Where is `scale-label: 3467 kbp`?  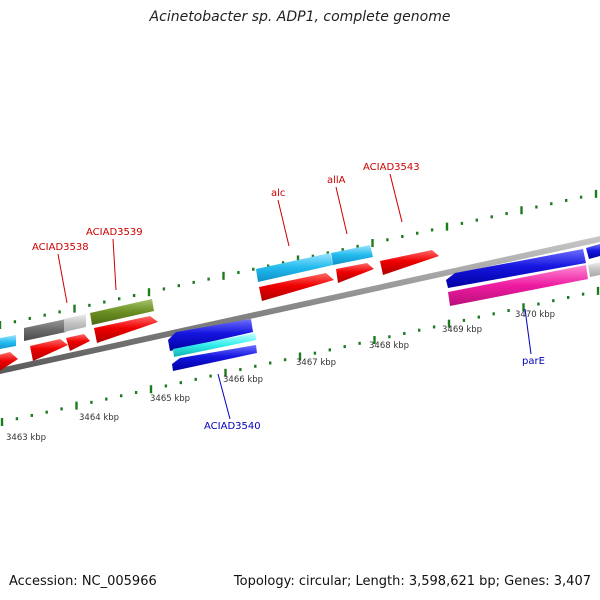 scale-label: 3467 kbp is located at coordinates (316, 363).